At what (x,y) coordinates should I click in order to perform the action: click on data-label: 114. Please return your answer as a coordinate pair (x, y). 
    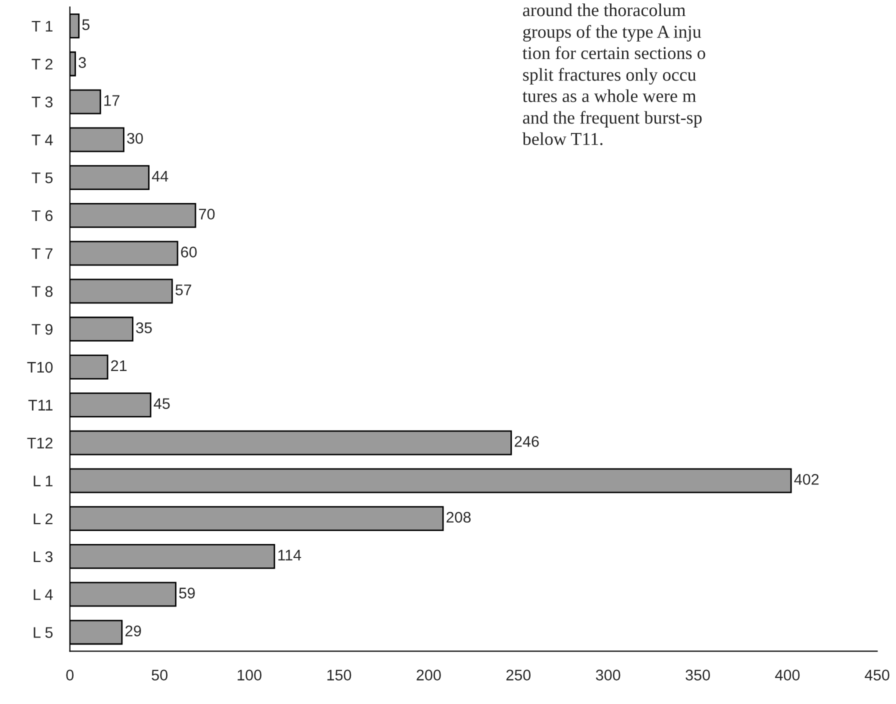
    Looking at the image, I should click on (290, 555).